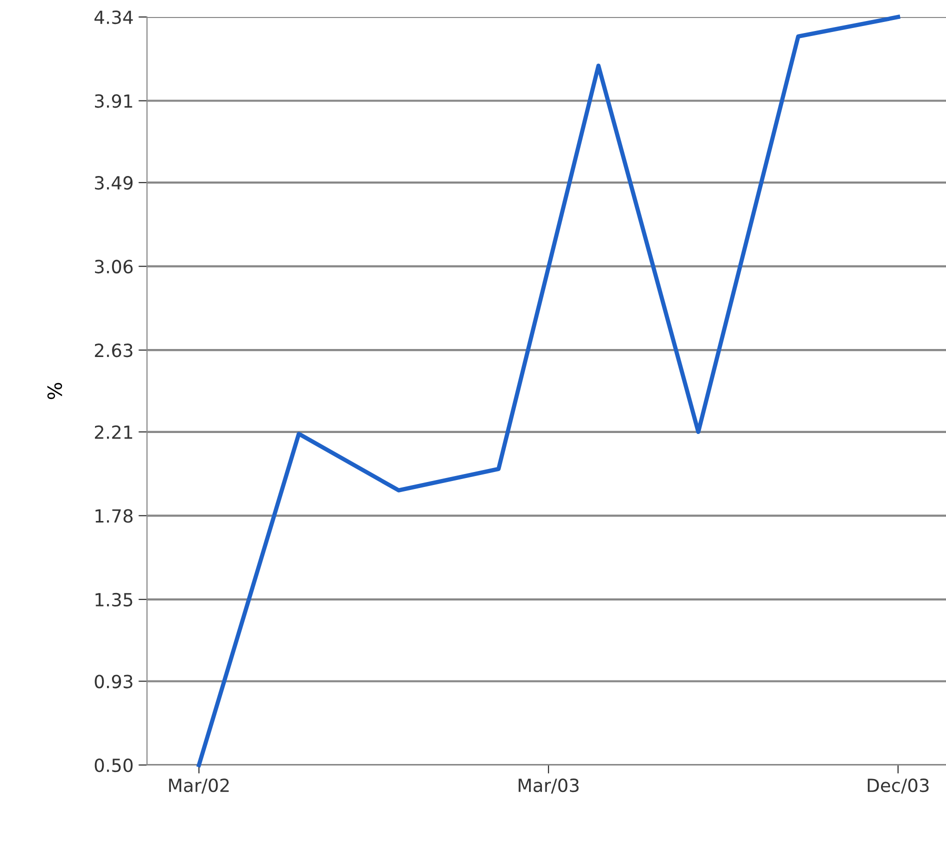 This screenshot has width=946, height=861. I want to click on y-tick-label: 3.49, so click(113, 183).